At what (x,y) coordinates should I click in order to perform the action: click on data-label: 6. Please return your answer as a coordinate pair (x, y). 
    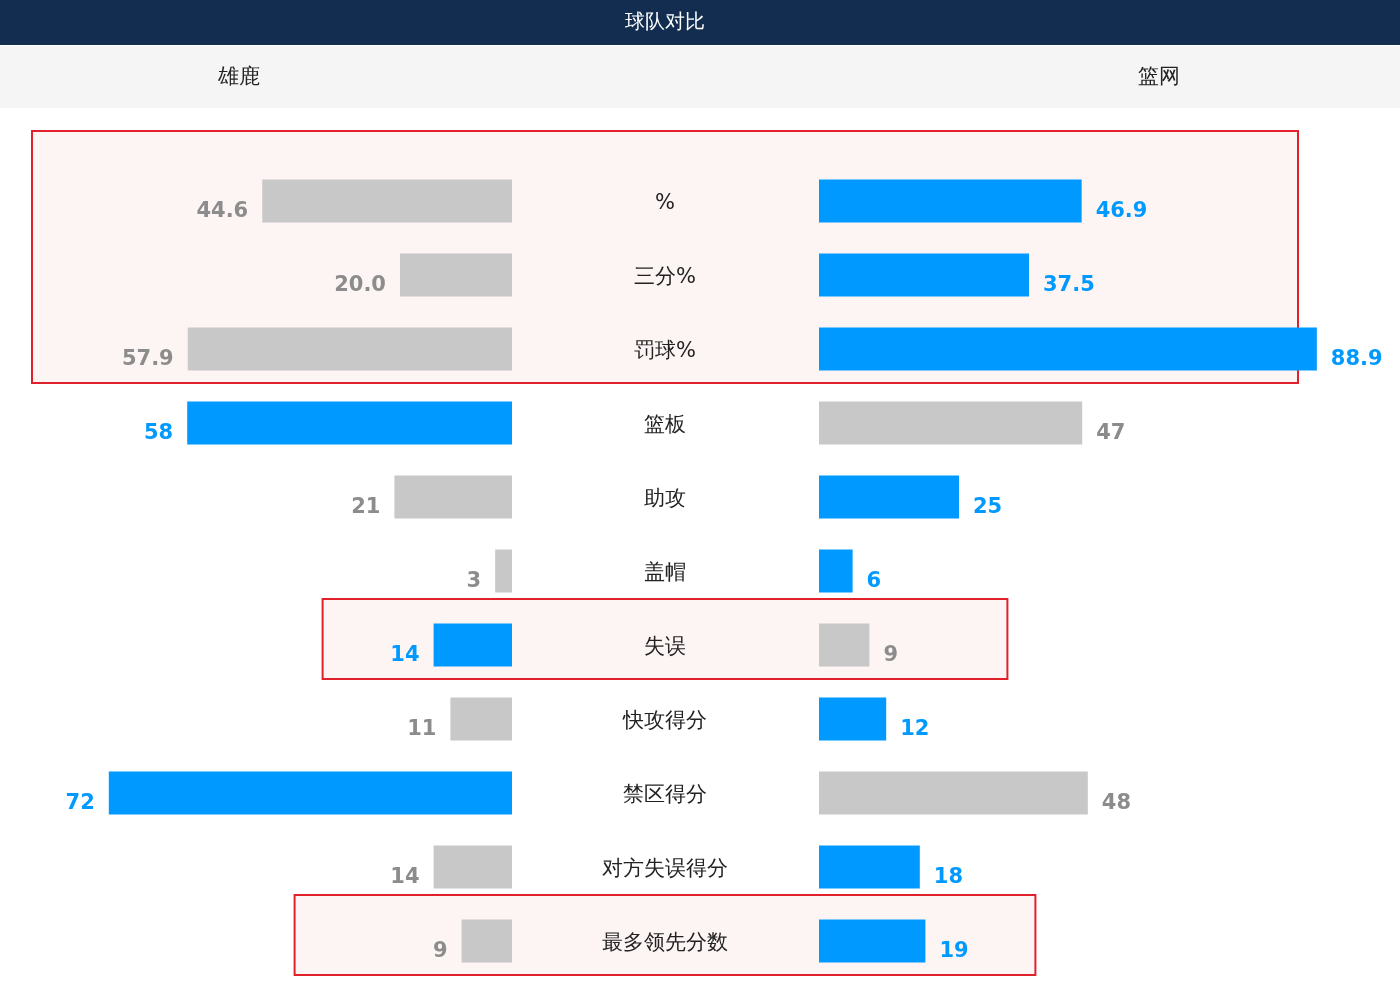
    Looking at the image, I should click on (874, 579).